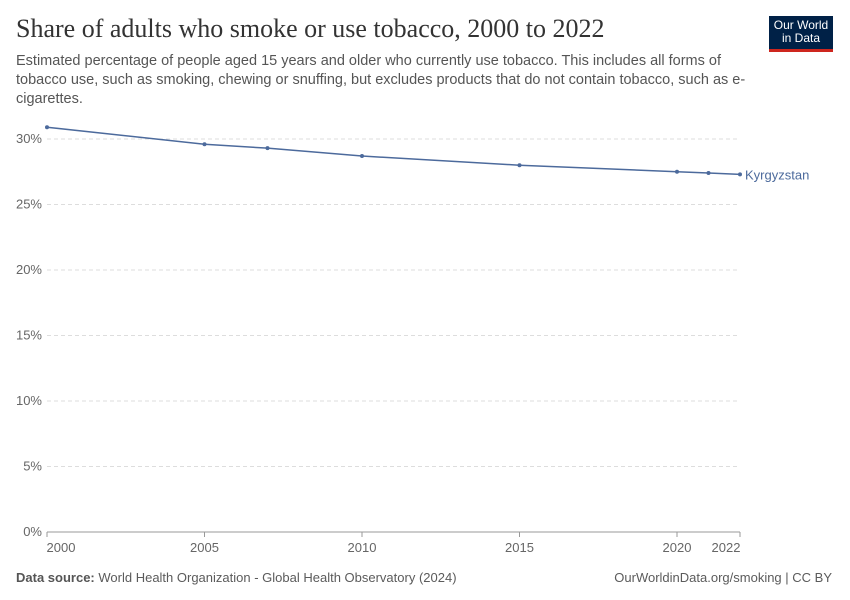 Image resolution: width=850 pixels, height=600 pixels. I want to click on logo-line2: in Data, so click(801, 38).